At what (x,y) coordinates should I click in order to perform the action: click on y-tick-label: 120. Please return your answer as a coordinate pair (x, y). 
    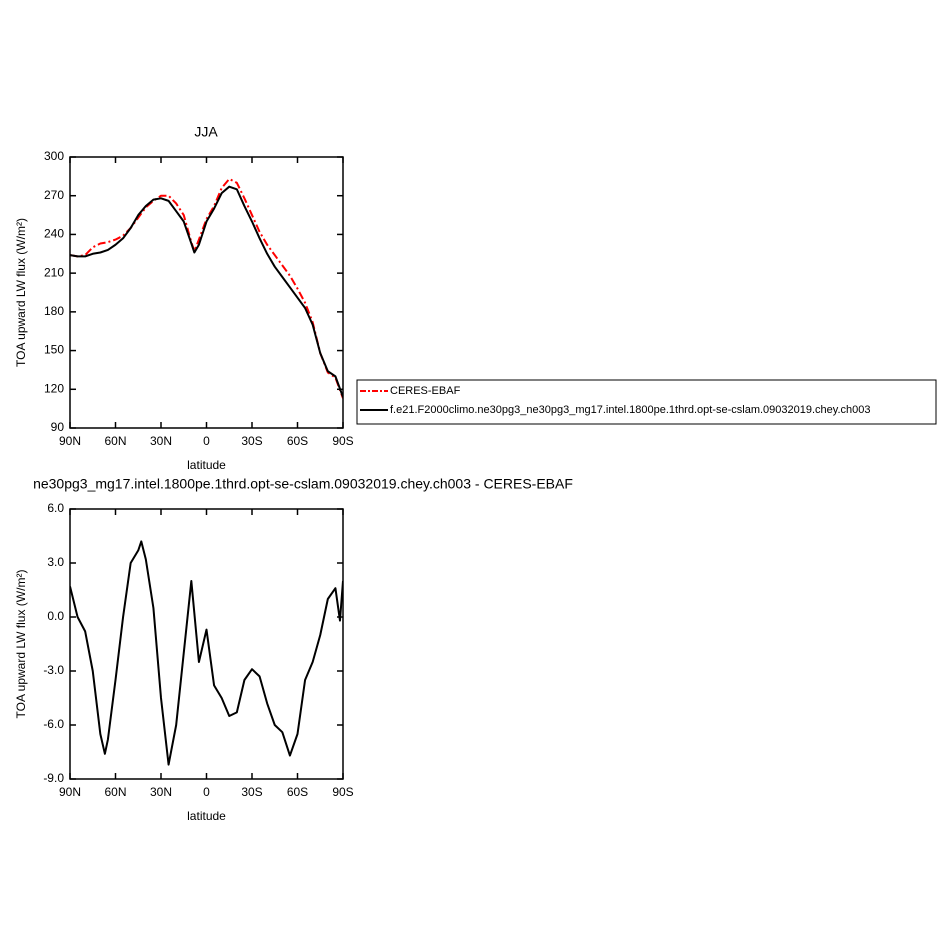
    Looking at the image, I should click on (54, 388).